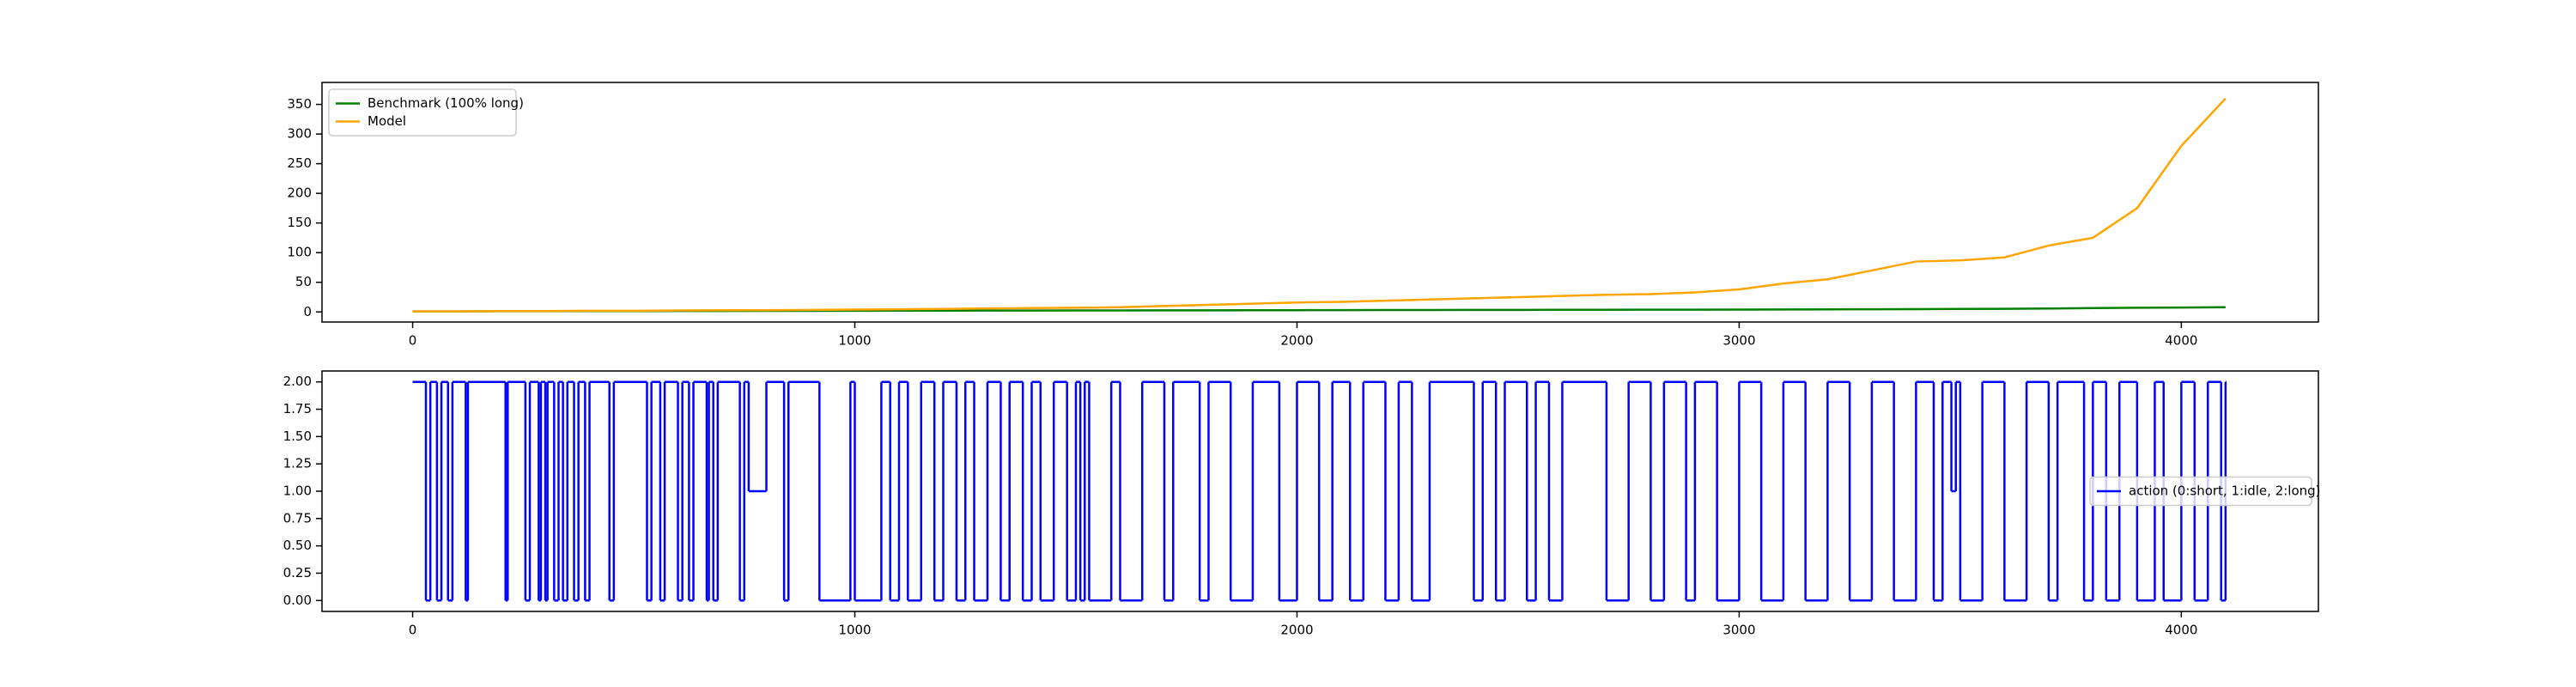 The height and width of the screenshot is (687, 2576). What do you see at coordinates (297, 545) in the screenshot?
I see `y-tick-label: 0.50` at bounding box center [297, 545].